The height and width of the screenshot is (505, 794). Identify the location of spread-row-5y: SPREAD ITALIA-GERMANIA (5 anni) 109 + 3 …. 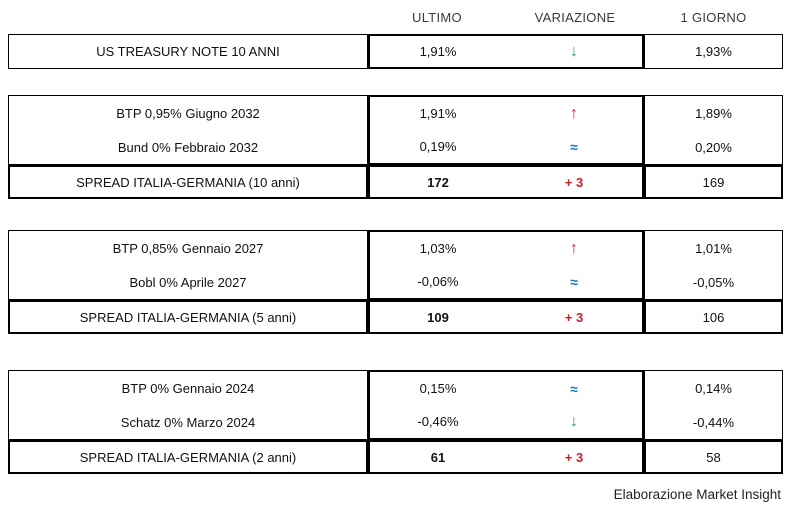
(401, 317).